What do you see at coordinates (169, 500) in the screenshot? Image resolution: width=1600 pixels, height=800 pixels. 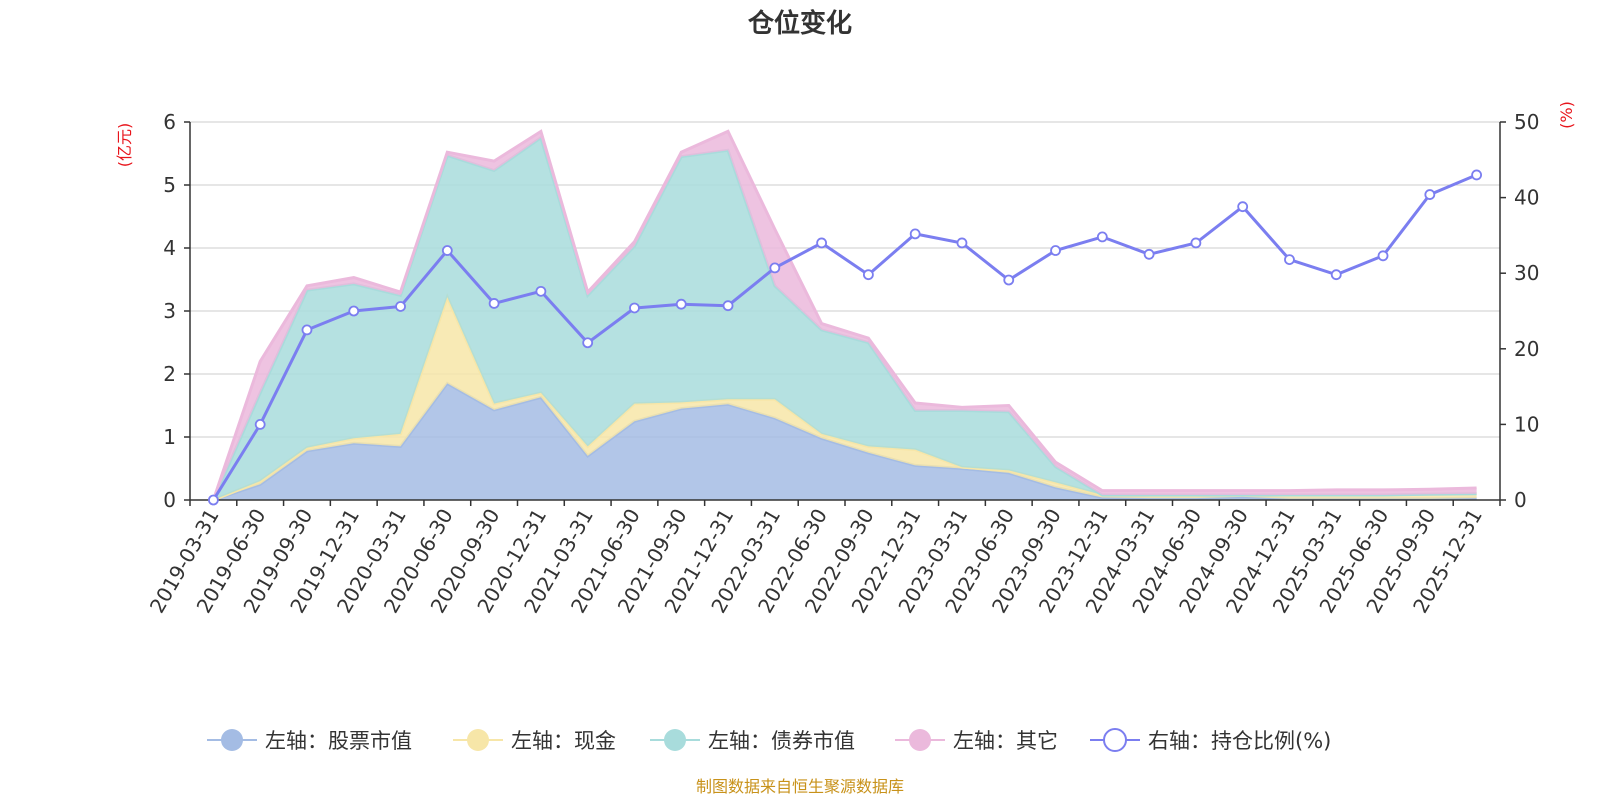 I see `left-tick-label: 0` at bounding box center [169, 500].